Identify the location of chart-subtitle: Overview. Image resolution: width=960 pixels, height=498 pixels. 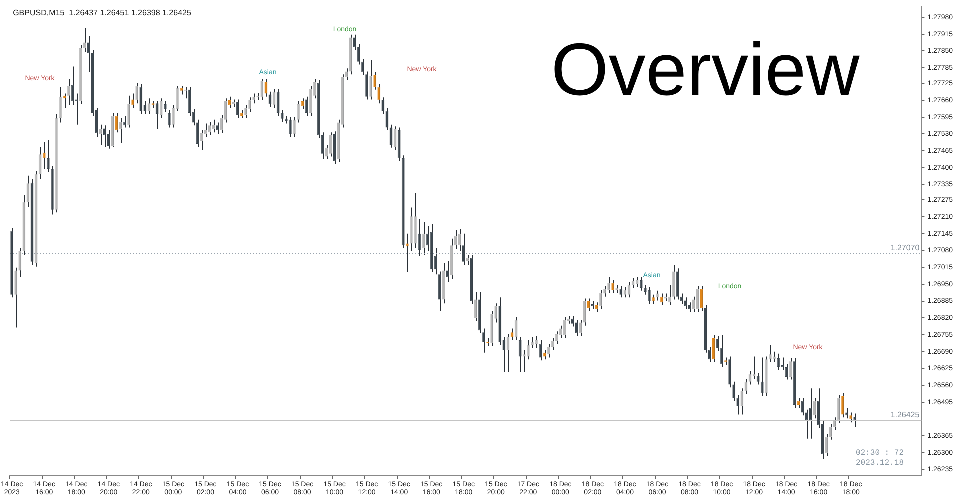
(705, 70).